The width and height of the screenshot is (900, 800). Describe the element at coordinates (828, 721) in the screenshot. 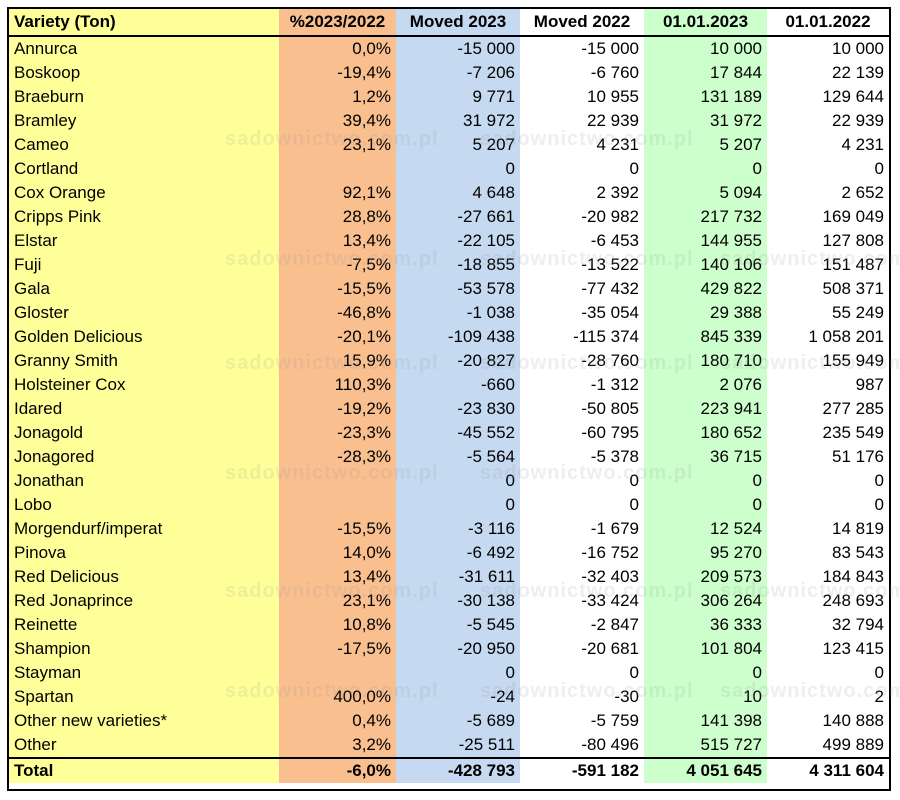

I see `cell-stock-2022: 140 888` at that location.